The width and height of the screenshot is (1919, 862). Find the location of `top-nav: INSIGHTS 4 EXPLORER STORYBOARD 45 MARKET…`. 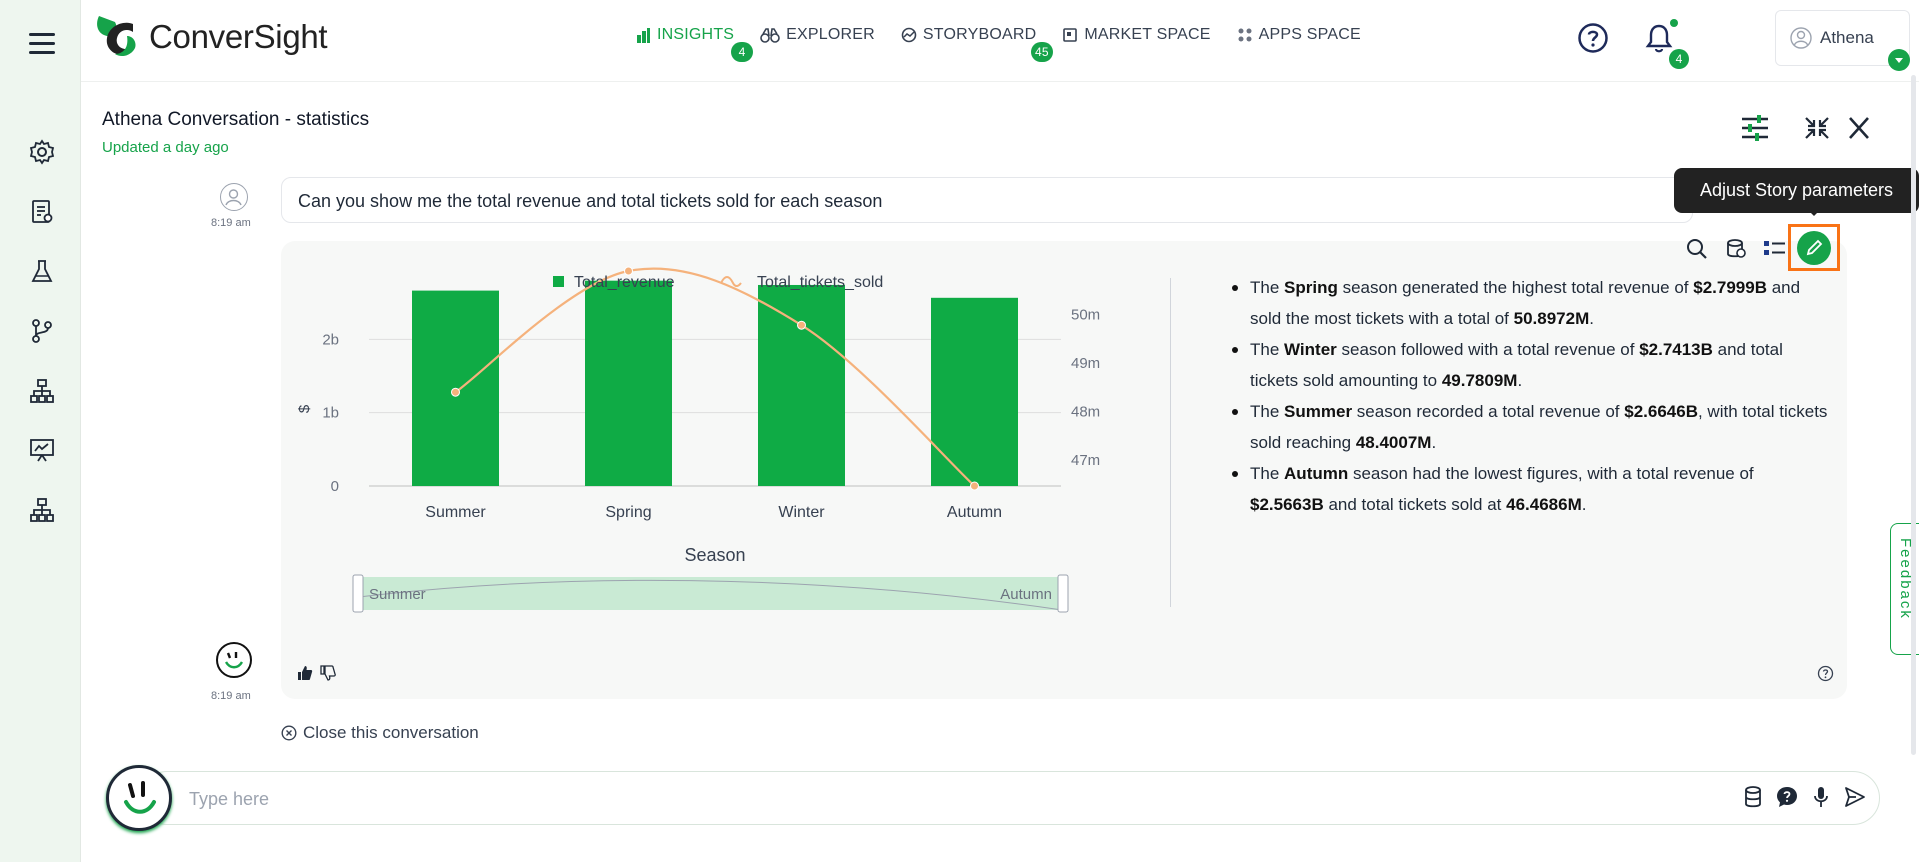

top-nav: INSIGHTS 4 EXPLORER STORYBOARD 45 MARKET… is located at coordinates (1011, 44).